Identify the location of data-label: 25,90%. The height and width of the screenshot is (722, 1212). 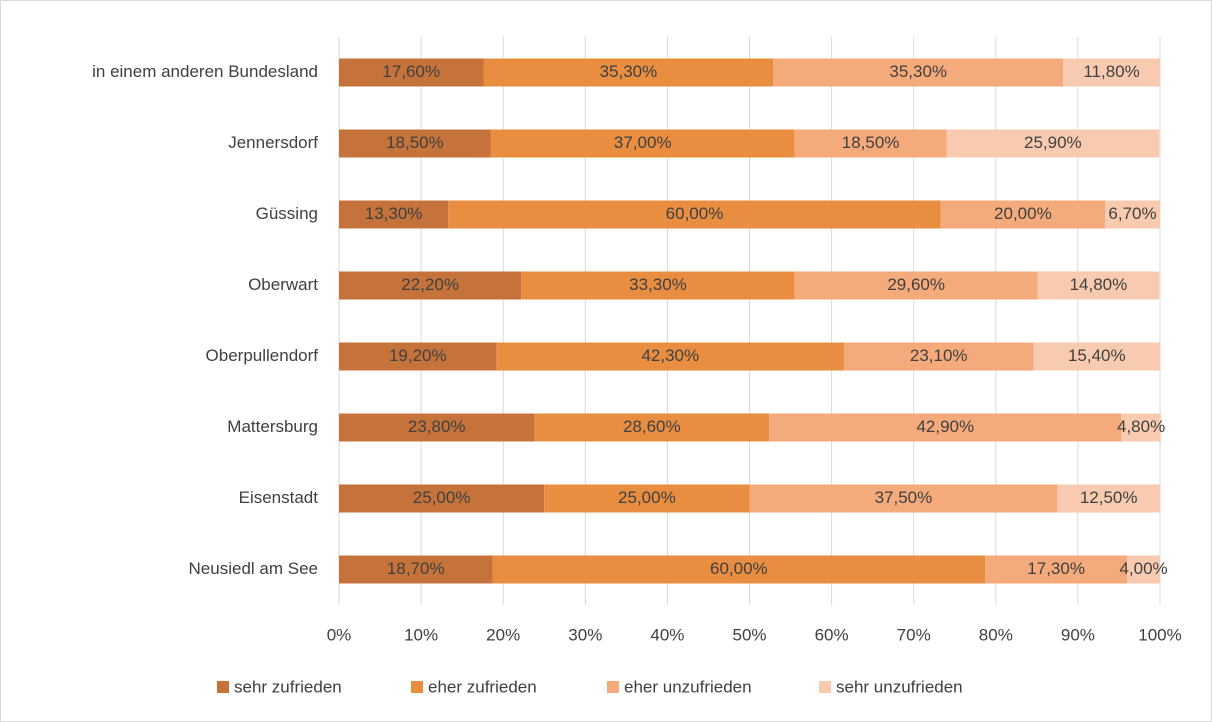
(1053, 142).